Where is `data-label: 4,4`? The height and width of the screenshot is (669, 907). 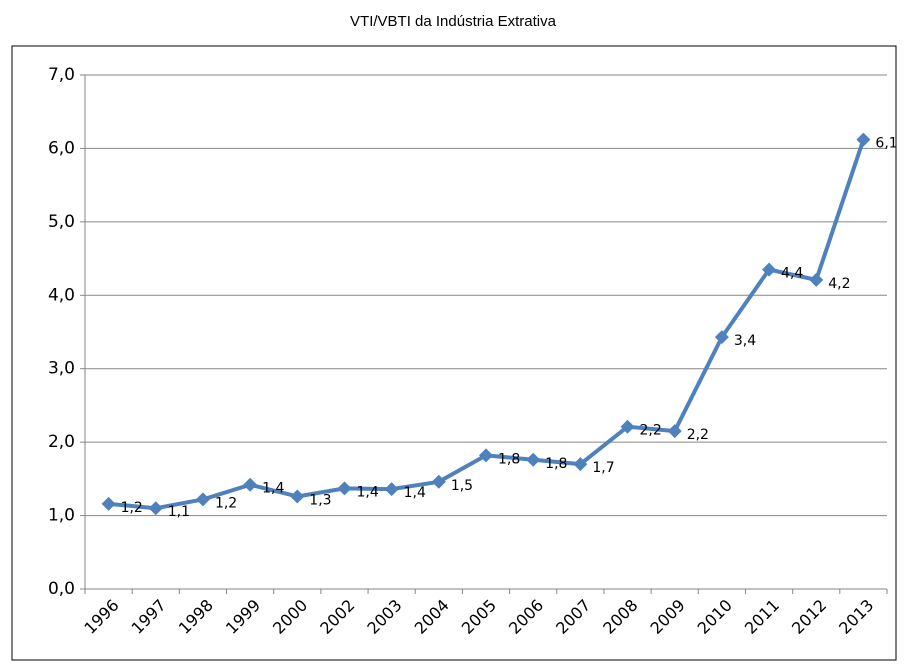 data-label: 4,4 is located at coordinates (792, 274).